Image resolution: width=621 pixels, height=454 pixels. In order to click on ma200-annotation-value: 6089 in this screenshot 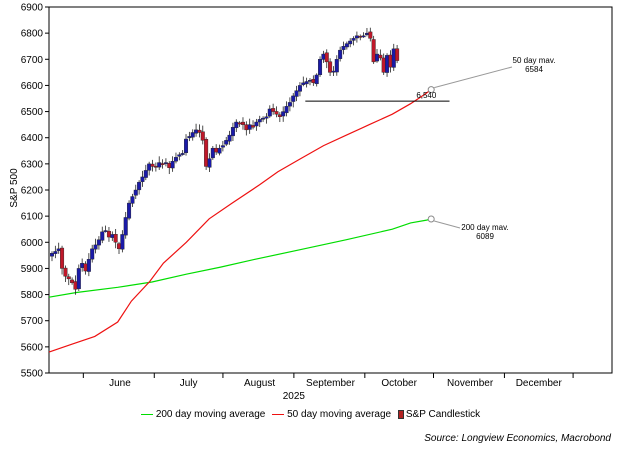, I will do `click(485, 236)`.